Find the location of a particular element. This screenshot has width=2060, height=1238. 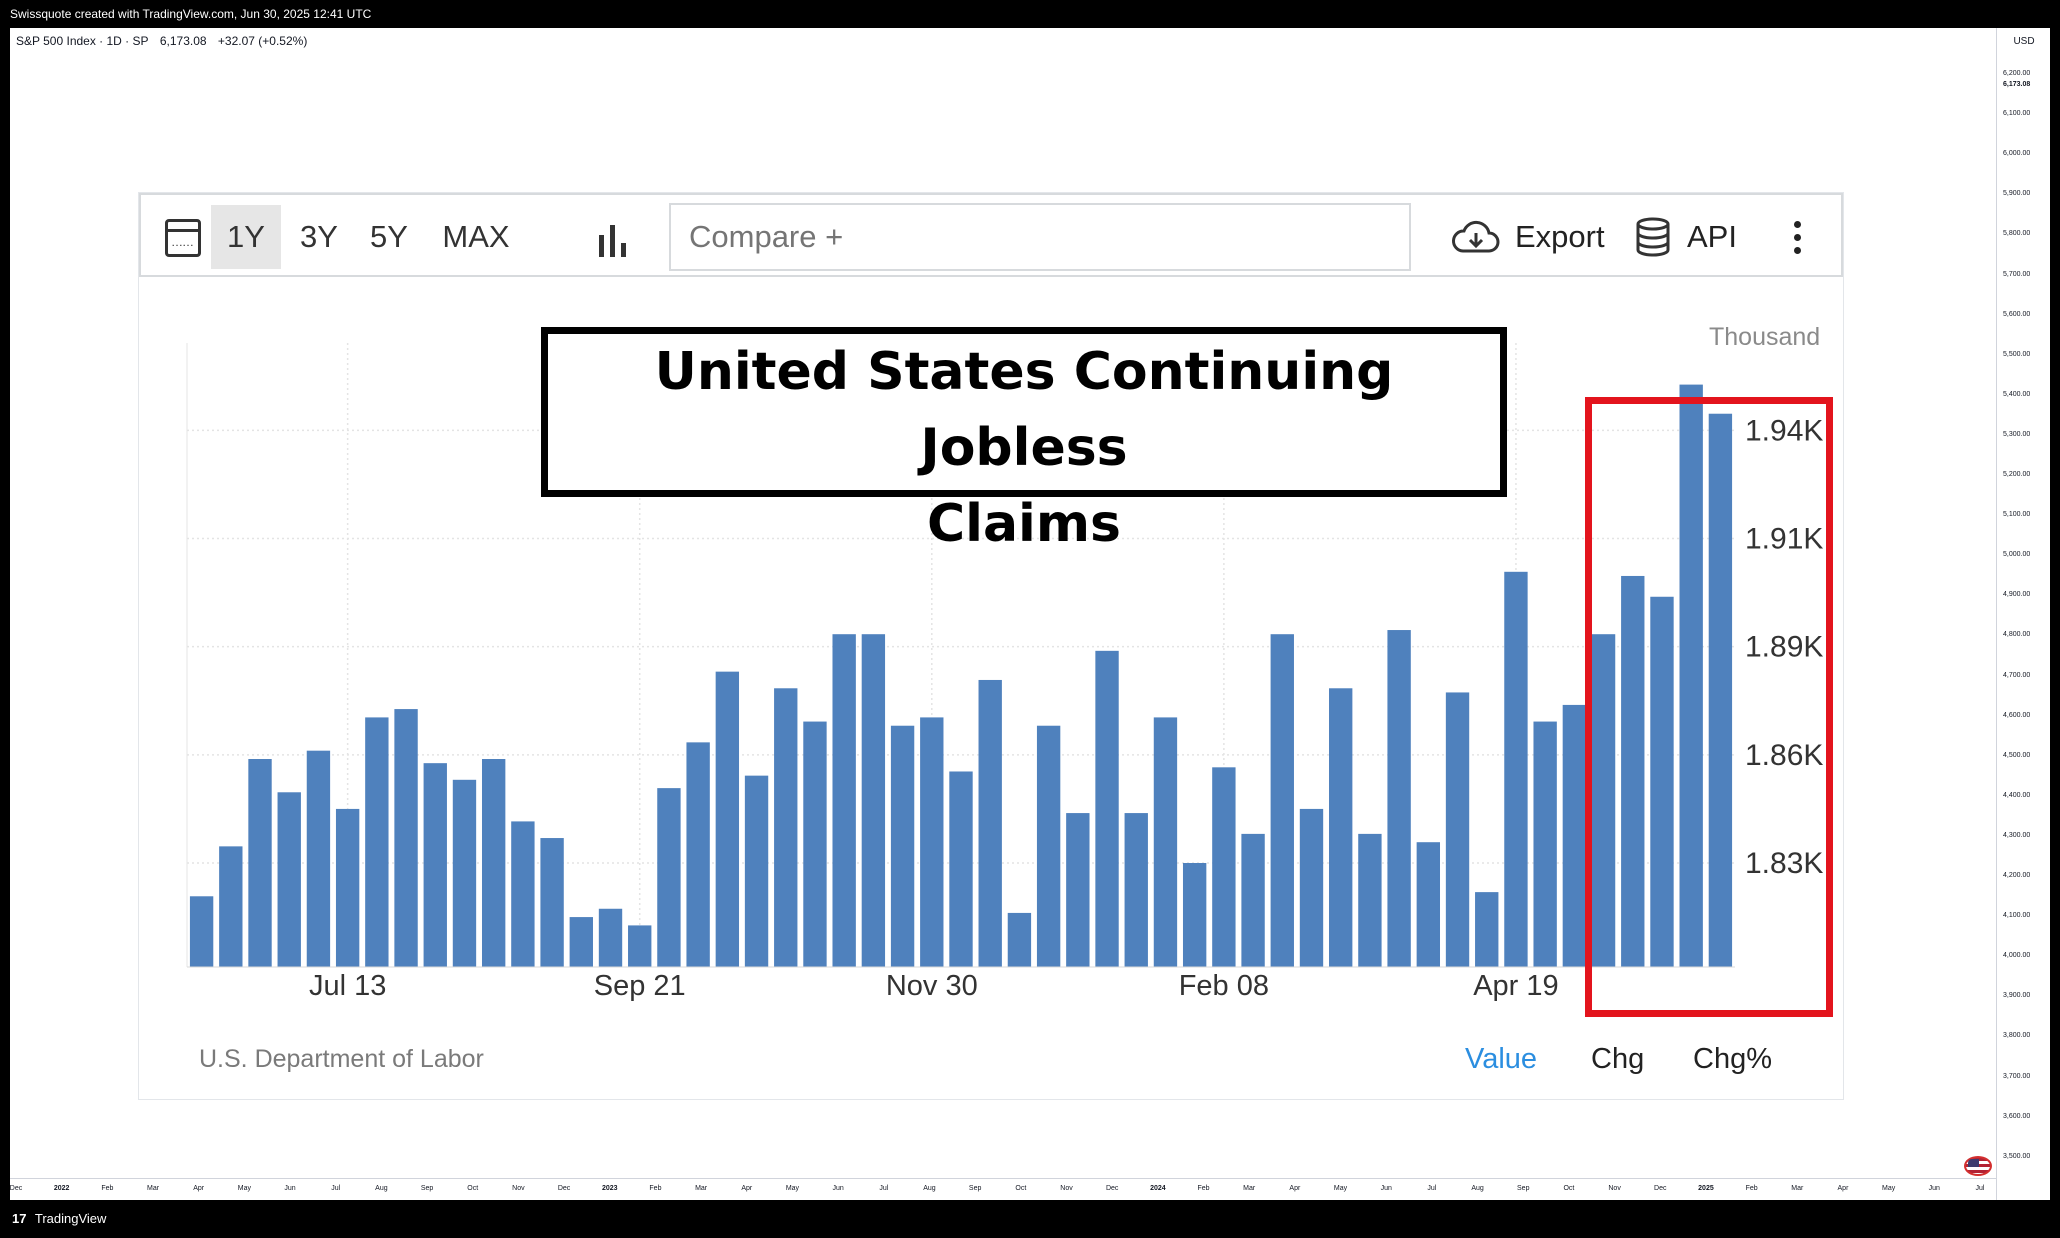

time-tick-label: 2024 is located at coordinates (1158, 1188).